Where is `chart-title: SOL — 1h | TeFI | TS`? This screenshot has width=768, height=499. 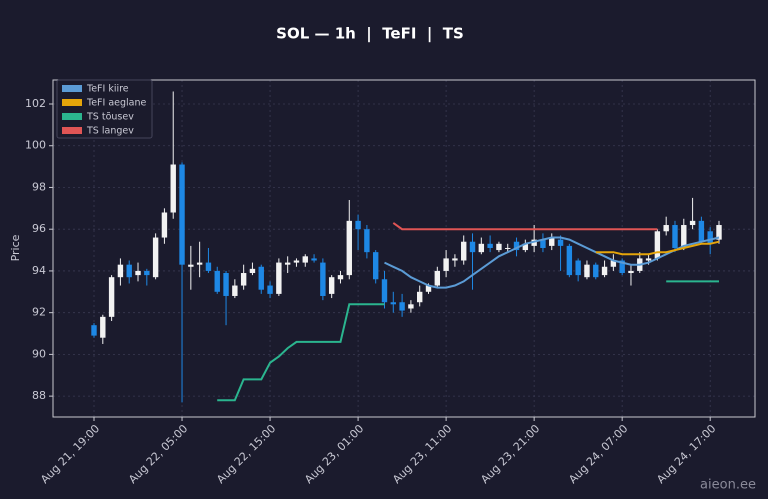
chart-title: SOL — 1h | TeFI | TS is located at coordinates (370, 34).